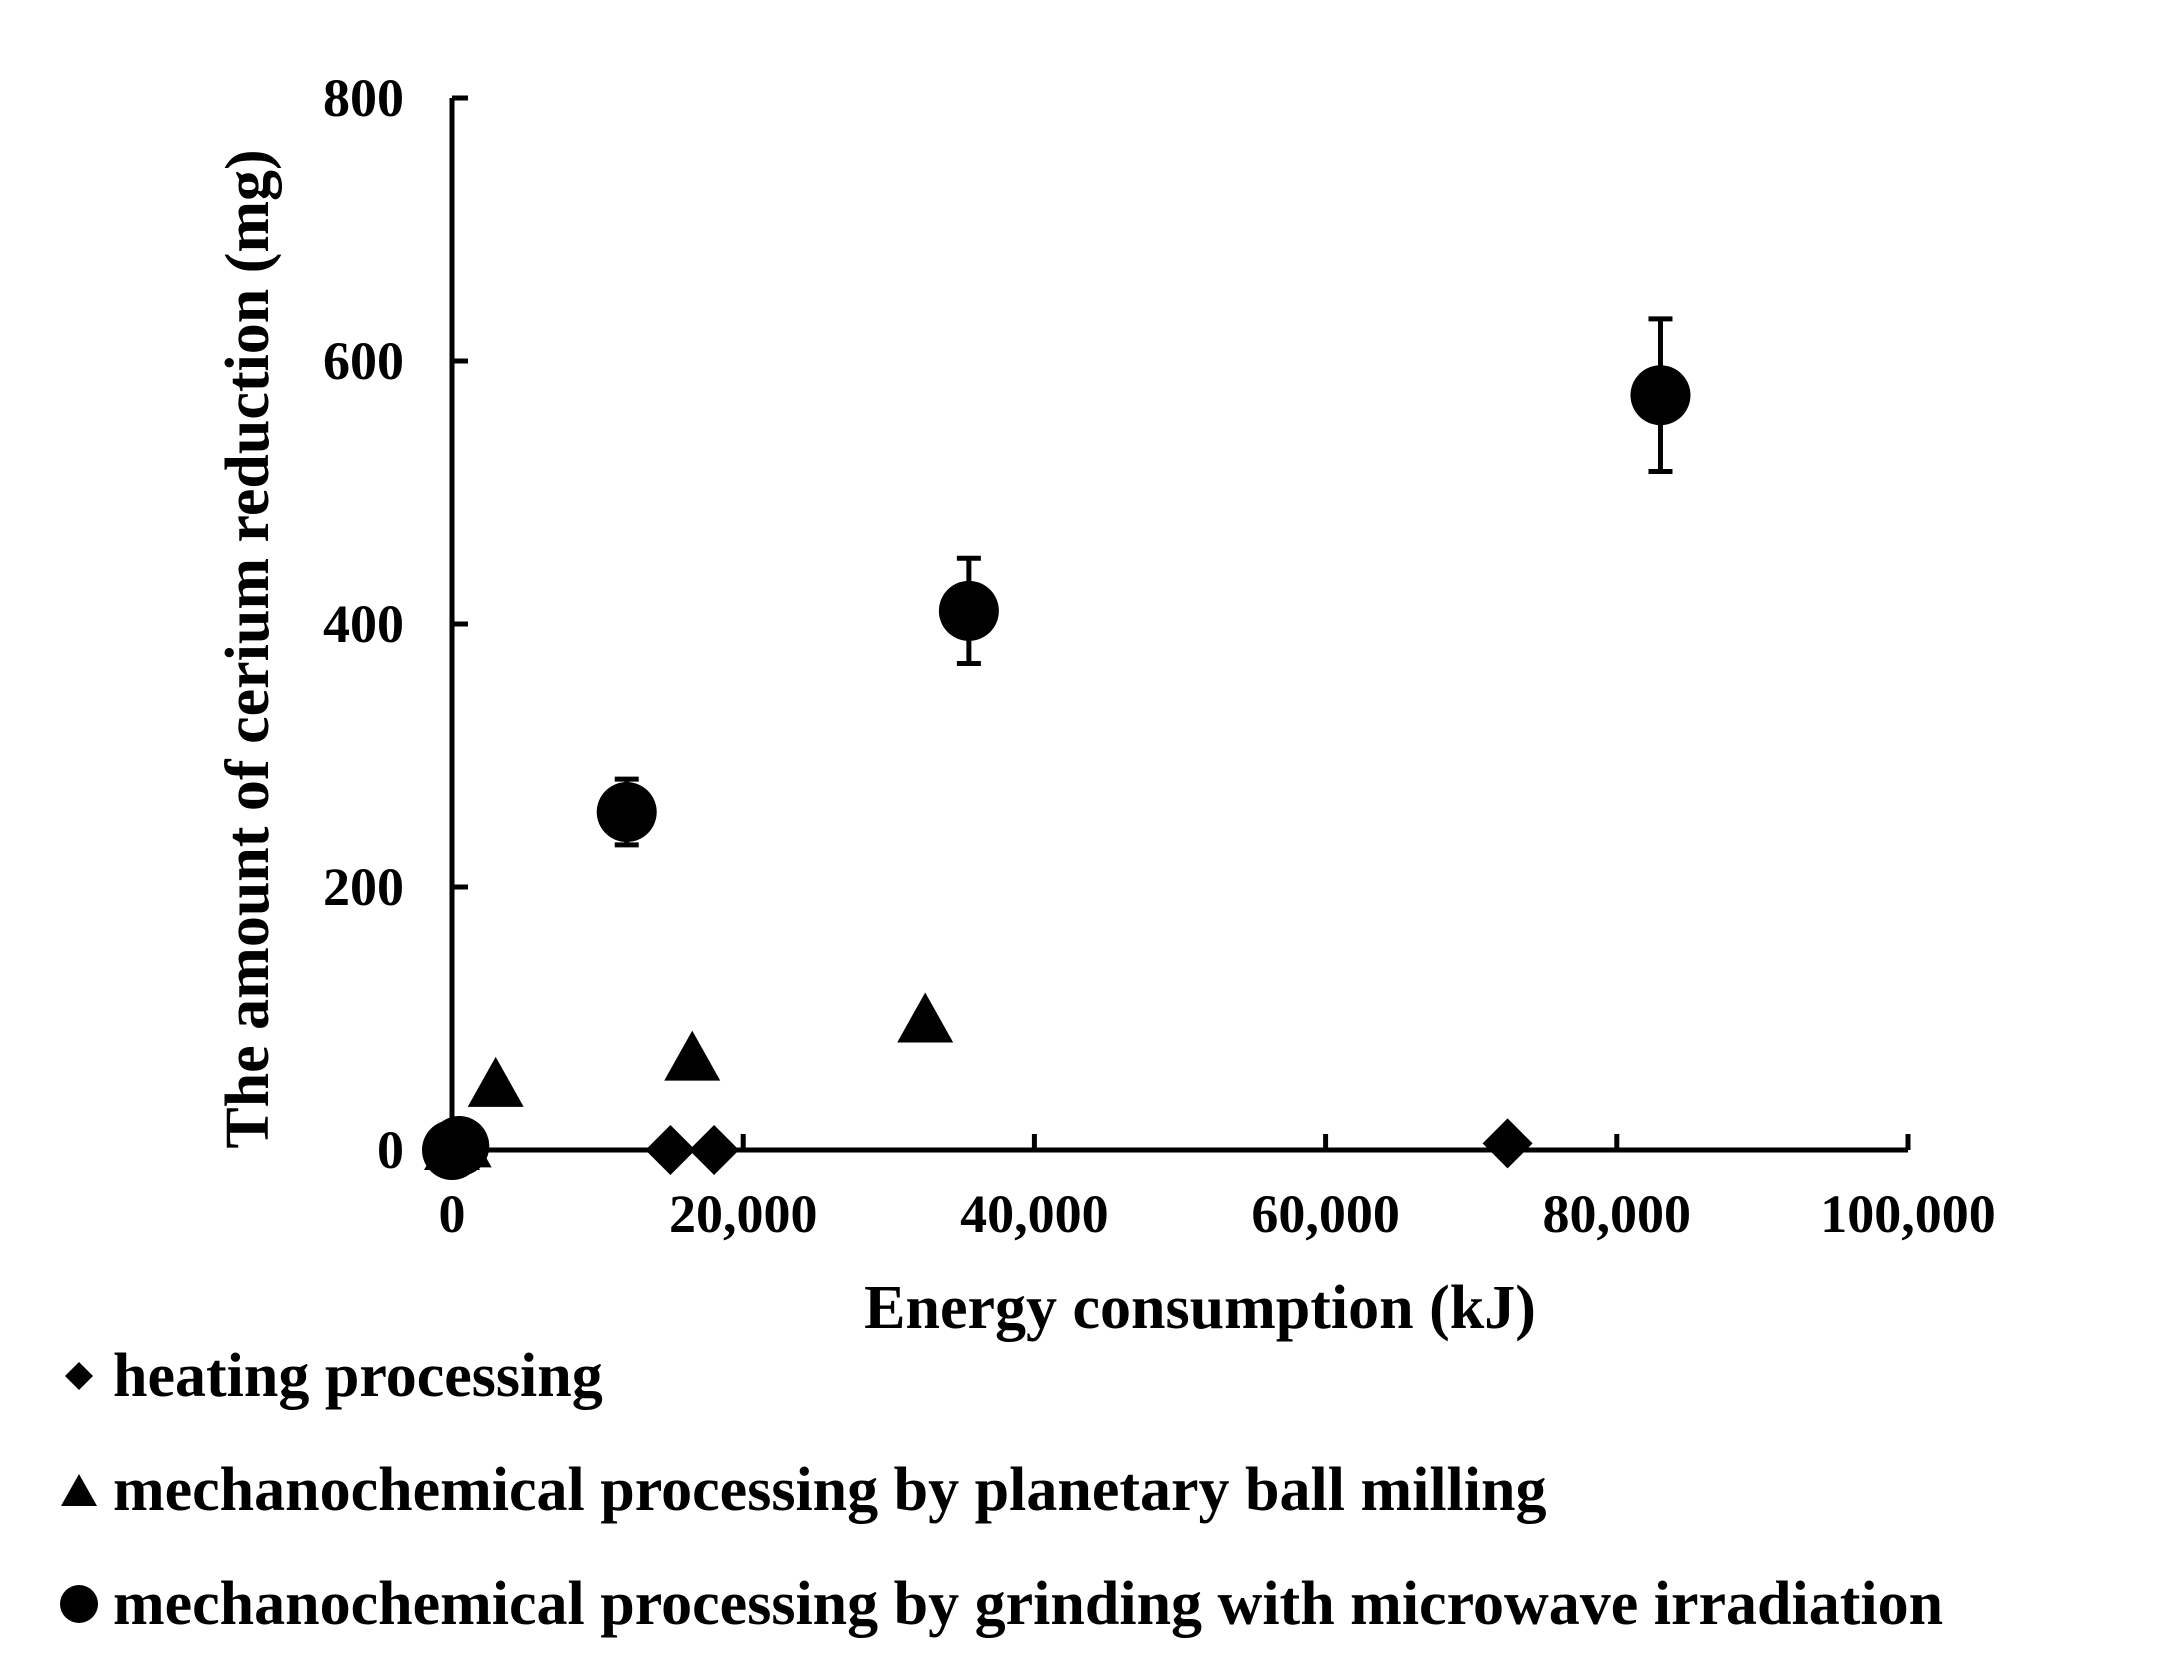 The image size is (2182, 1673). Describe the element at coordinates (743, 1214) in the screenshot. I see `x-tick-label: 20,000` at that location.